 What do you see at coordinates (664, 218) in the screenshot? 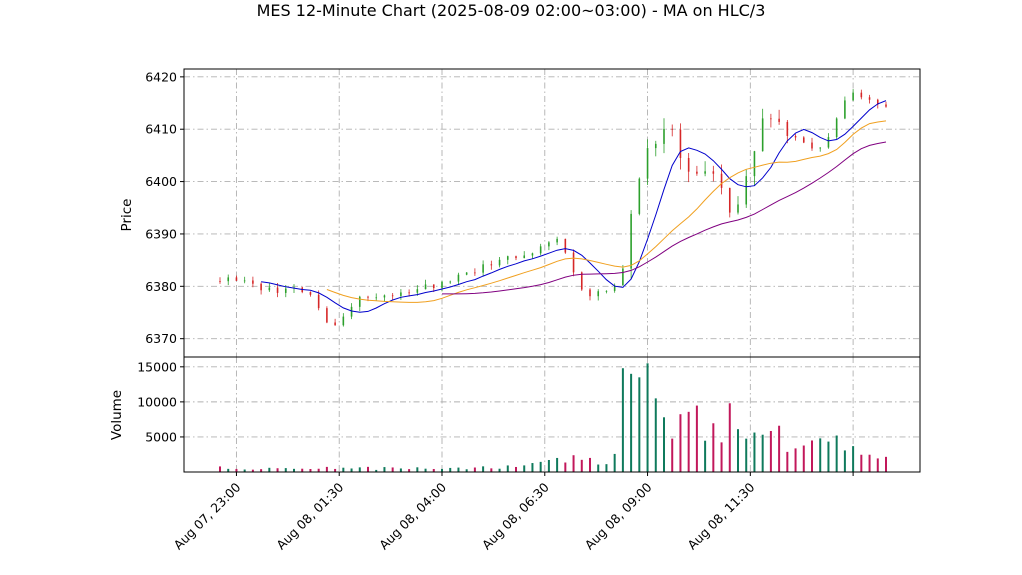
I see `ma-28-line` at bounding box center [664, 218].